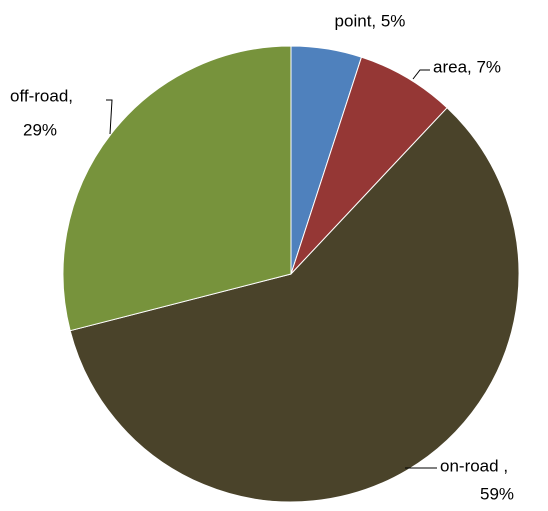 The height and width of the screenshot is (511, 548). I want to click on data-label: on-road ,, so click(474, 465).